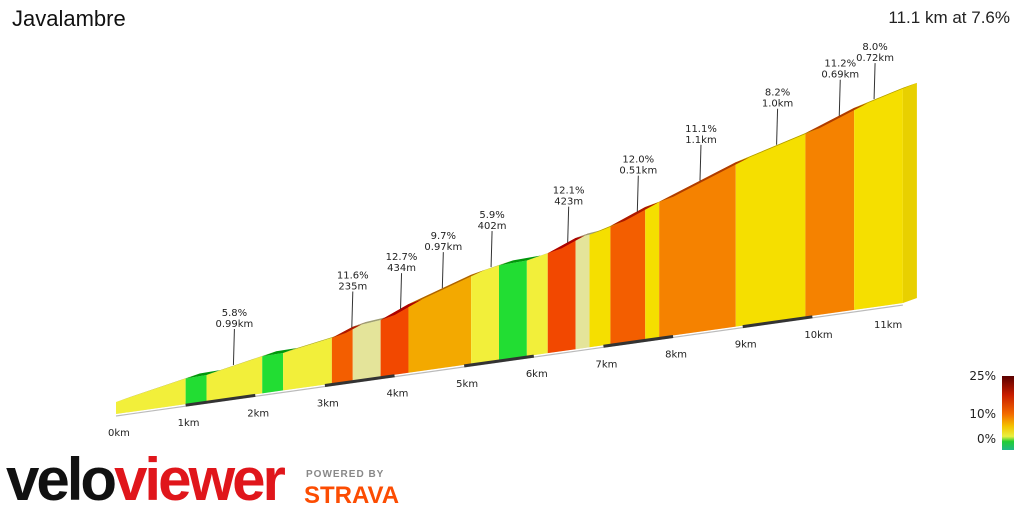 The width and height of the screenshot is (1024, 512). I want to click on annotation-length-6: 0.51km, so click(638, 171).